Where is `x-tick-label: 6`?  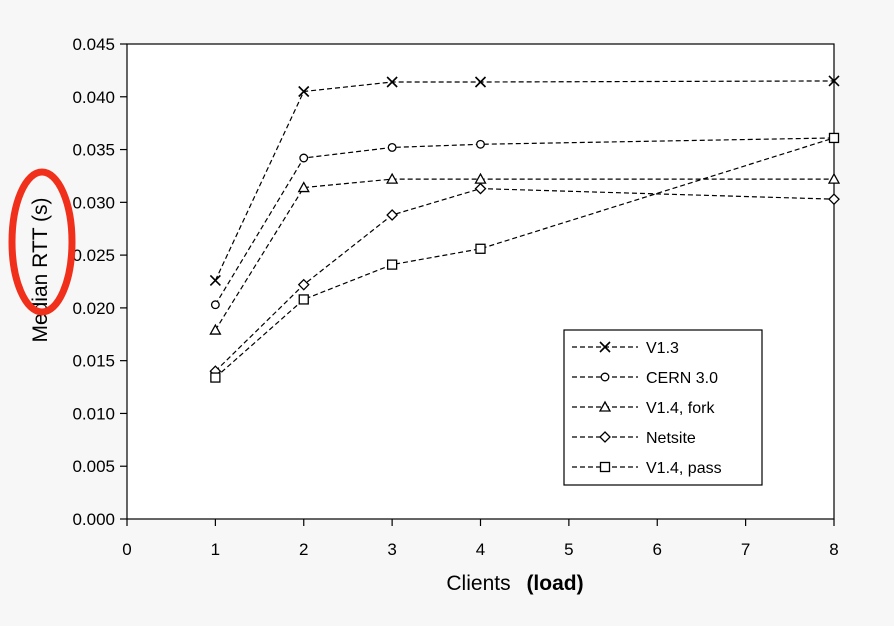
x-tick-label: 6 is located at coordinates (657, 549).